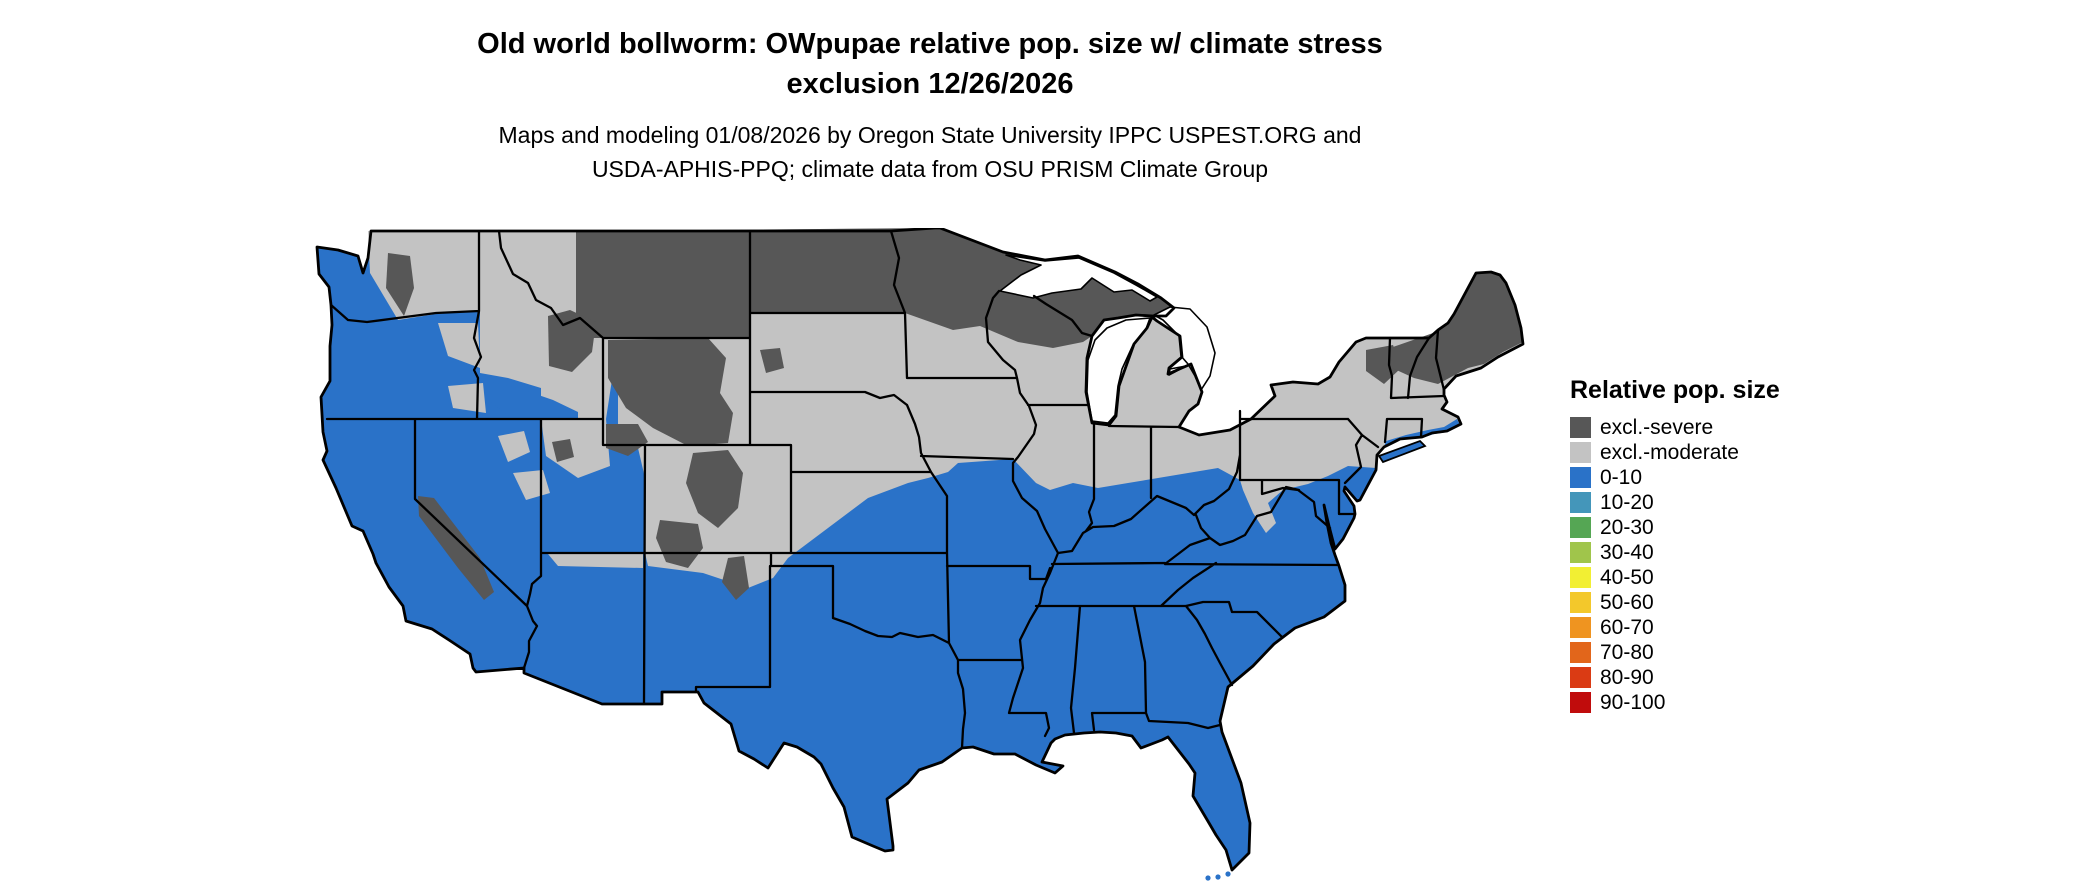 This screenshot has width=2100, height=892. Describe the element at coordinates (1675, 652) in the screenshot. I see `legend-item-70-80: 70-80` at that location.